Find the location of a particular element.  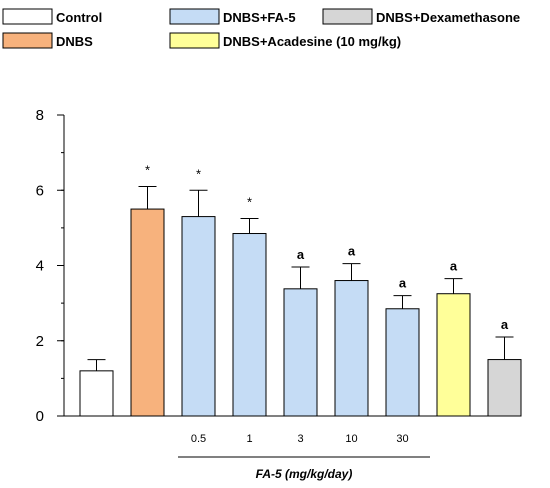

y-tick-label: 4 is located at coordinates (40, 266).